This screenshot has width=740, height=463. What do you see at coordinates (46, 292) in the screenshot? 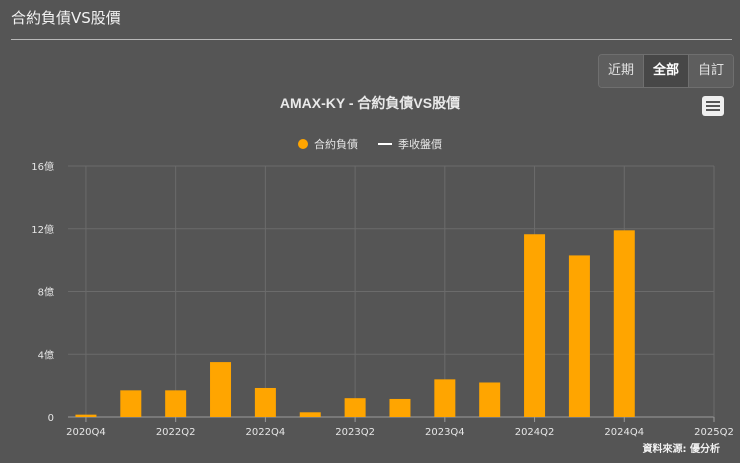
I see `y-tick-label: 8億` at bounding box center [46, 292].